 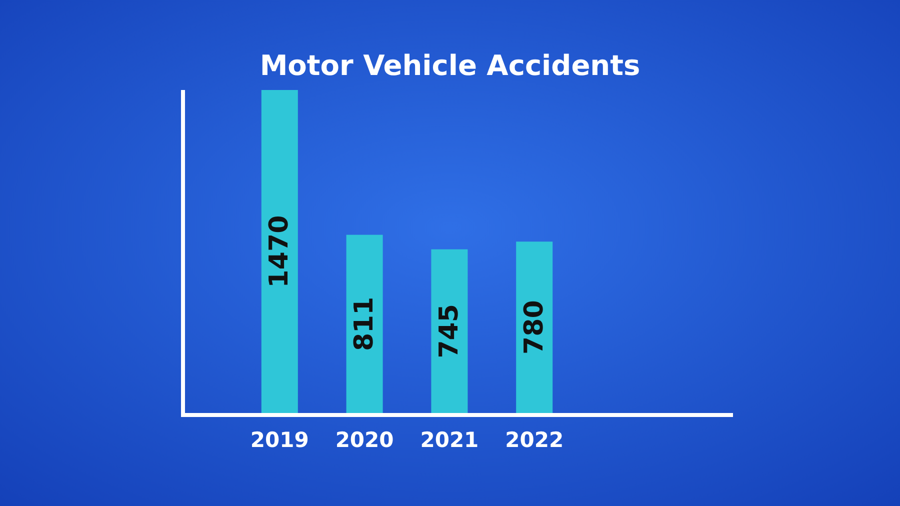 I want to click on x-tick-label: 2019, so click(x=279, y=440).